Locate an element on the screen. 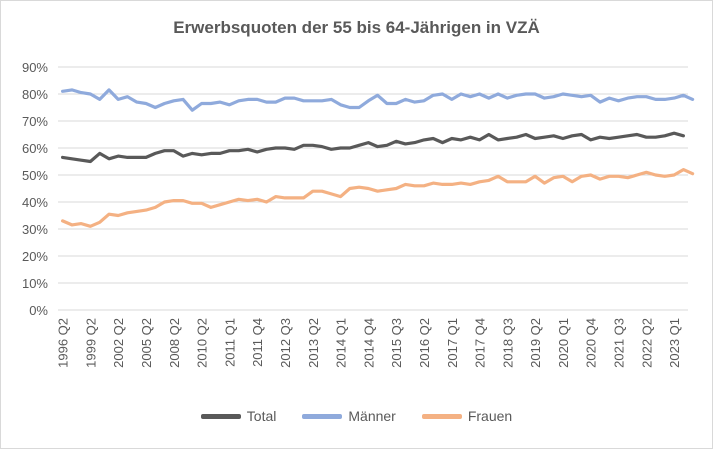  x-tick-label: 1999 Q2 is located at coordinates (90, 343).